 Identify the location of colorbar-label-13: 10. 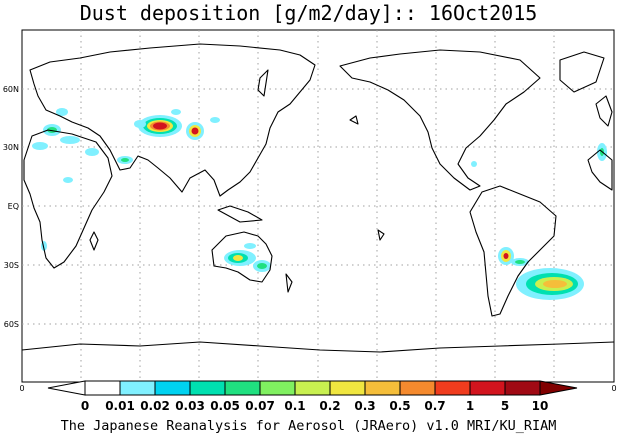
(540, 406).